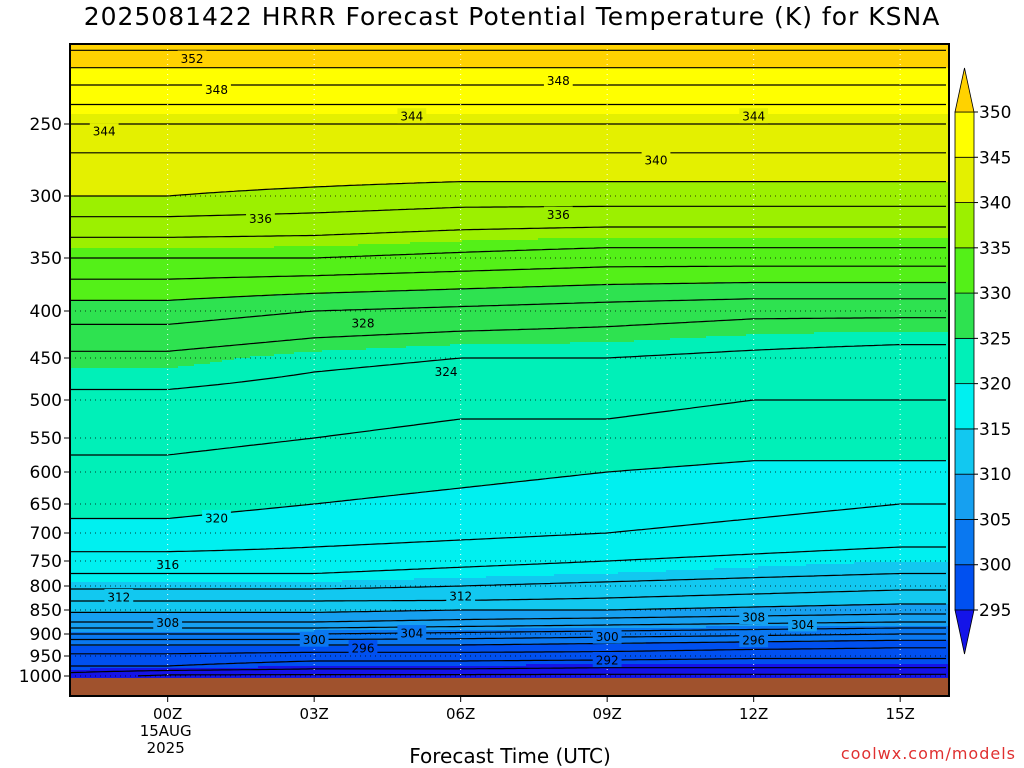 The image size is (1024, 768). I want to click on contour-label-bg, so click(104, 131).